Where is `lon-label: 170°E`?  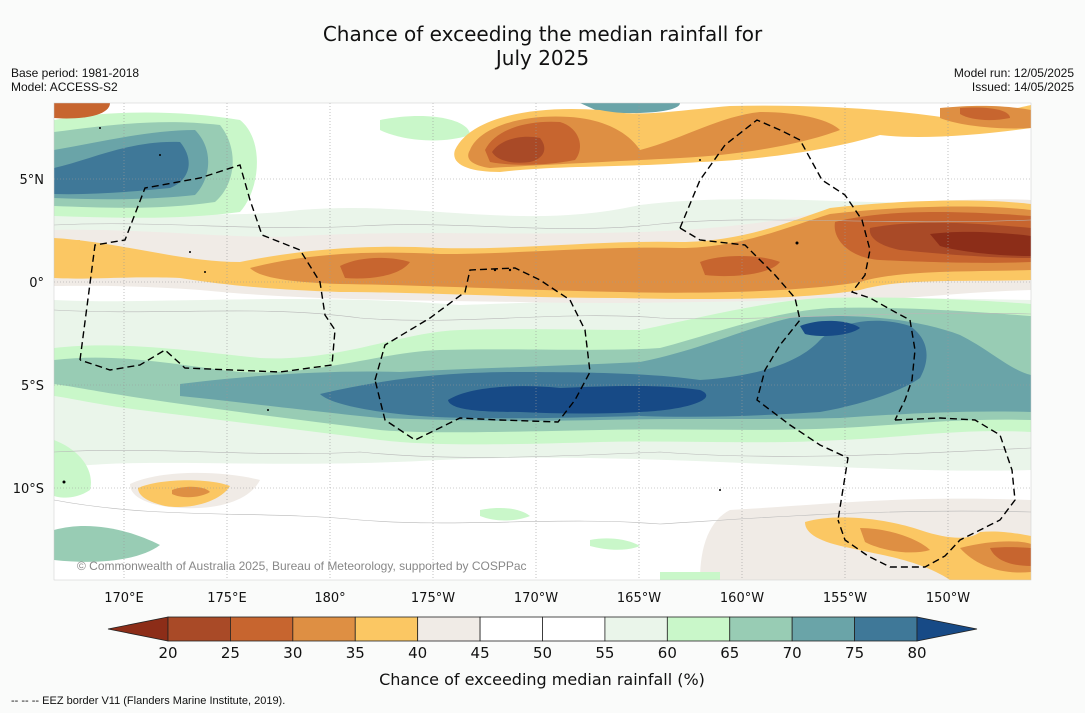 lon-label: 170°E is located at coordinates (124, 598).